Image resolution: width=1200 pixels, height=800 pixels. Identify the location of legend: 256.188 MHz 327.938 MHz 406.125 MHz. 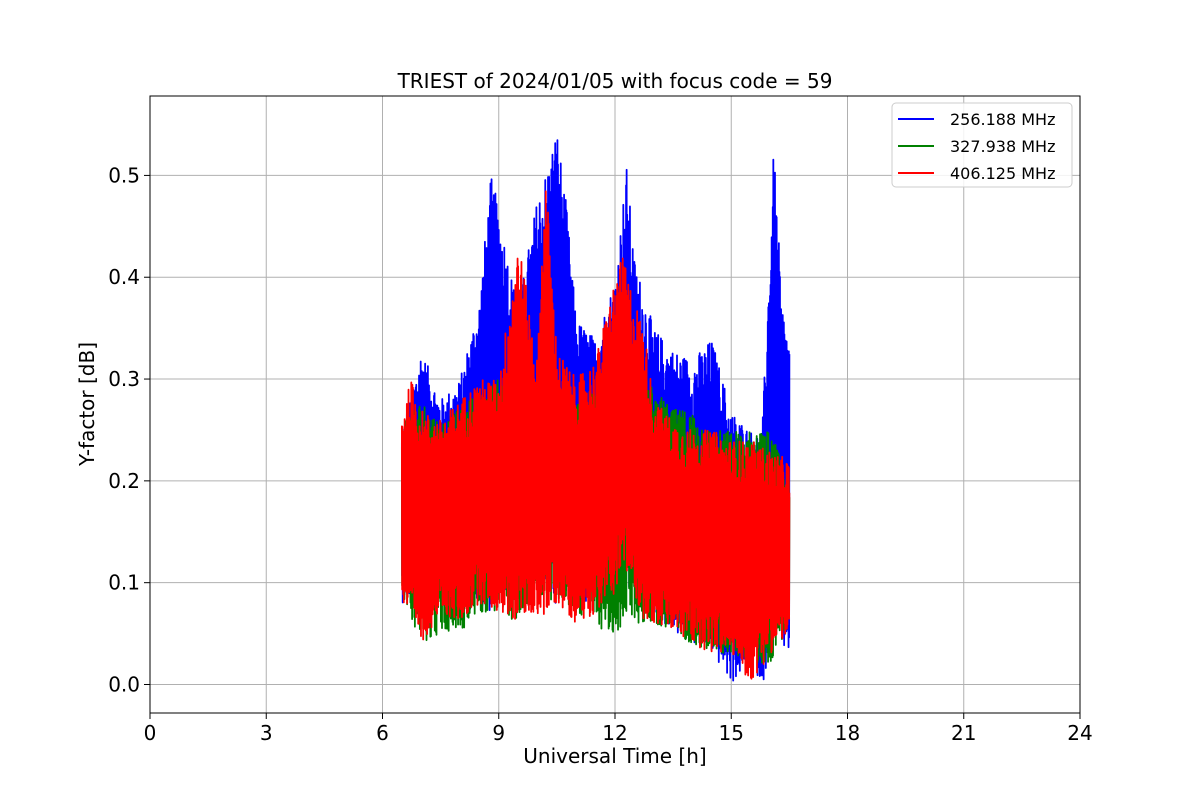
(982, 145).